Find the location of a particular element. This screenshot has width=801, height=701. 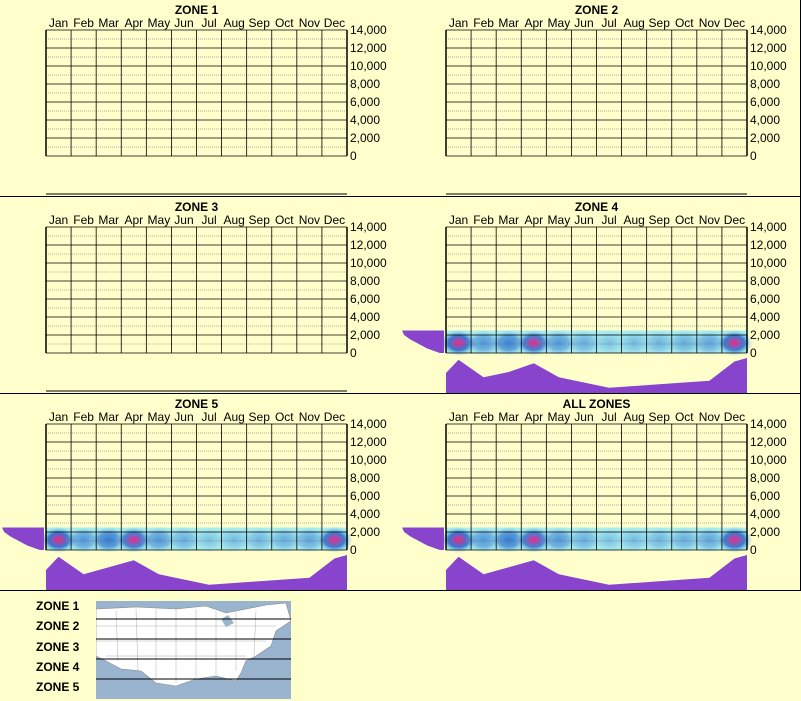

legend-zone-4: ZONE 4 is located at coordinates (58, 667).